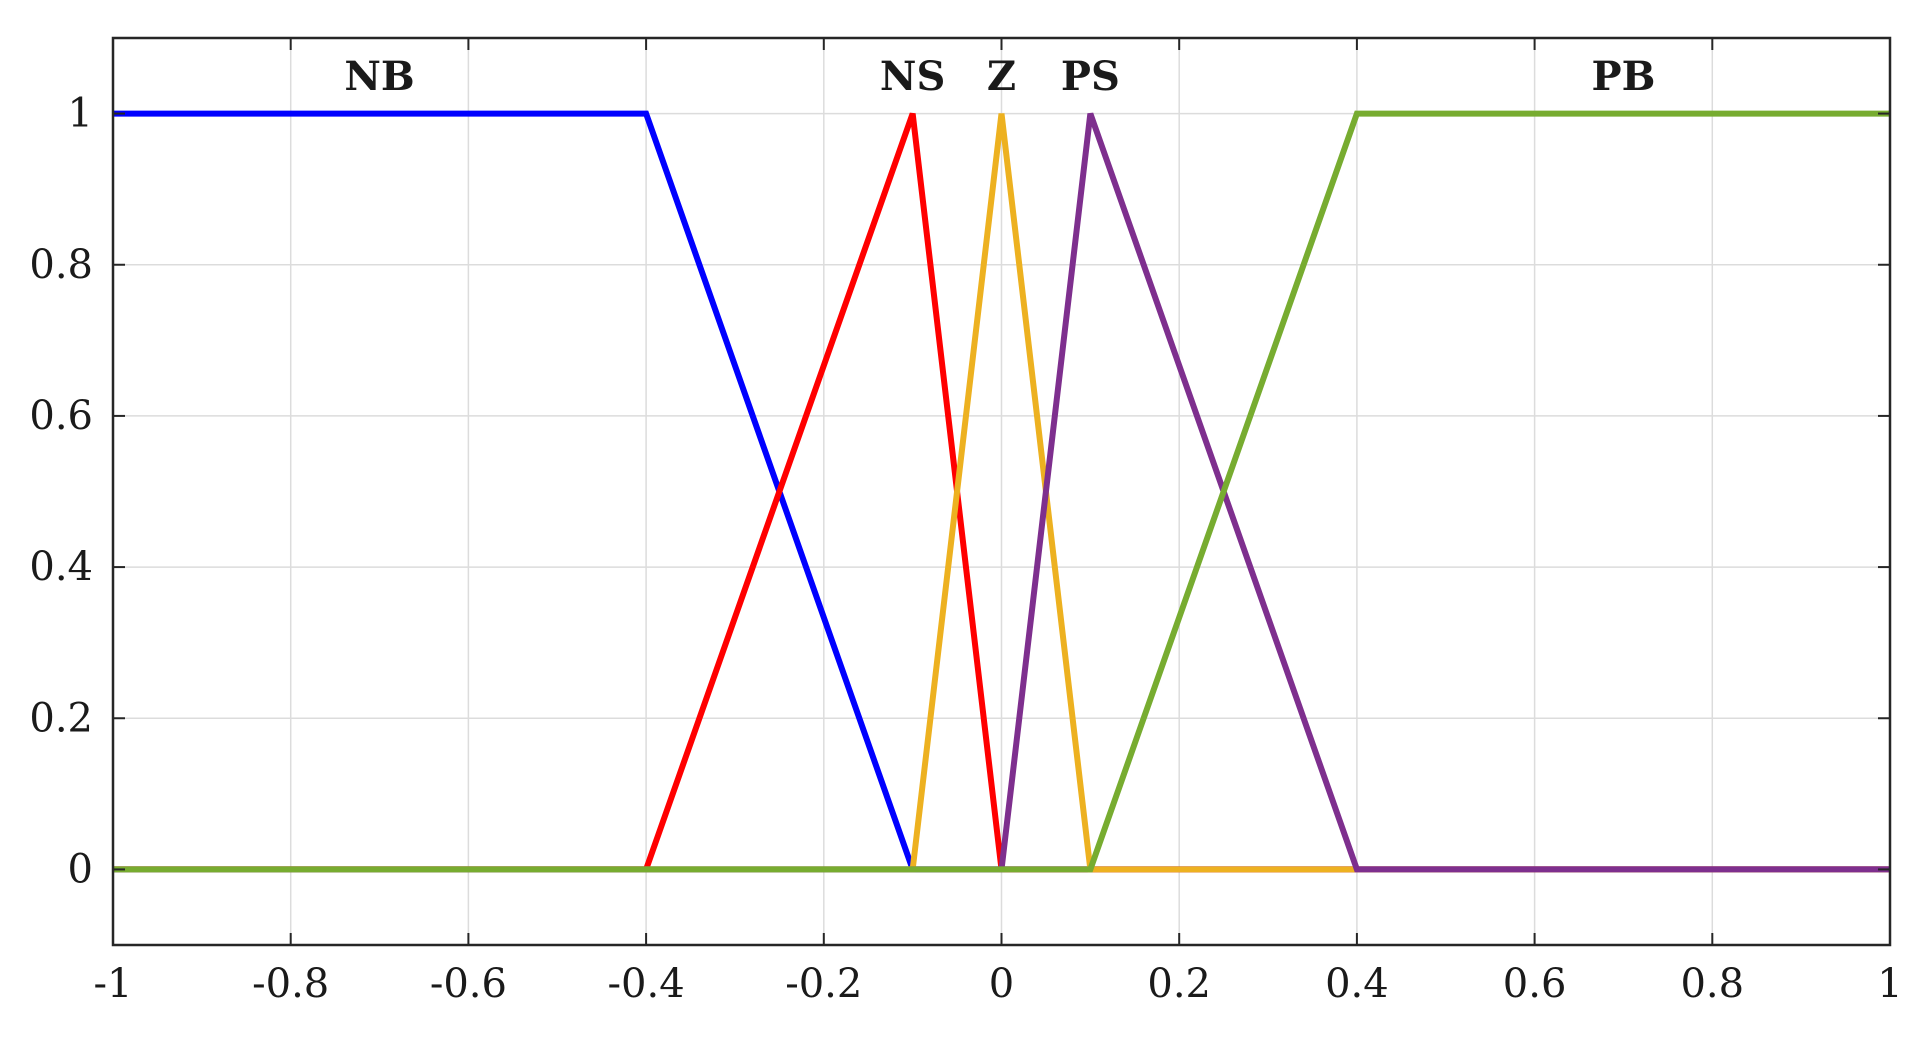 This screenshot has height=1045, width=1919. What do you see at coordinates (912, 76) in the screenshot?
I see `series-label-ns: NS` at bounding box center [912, 76].